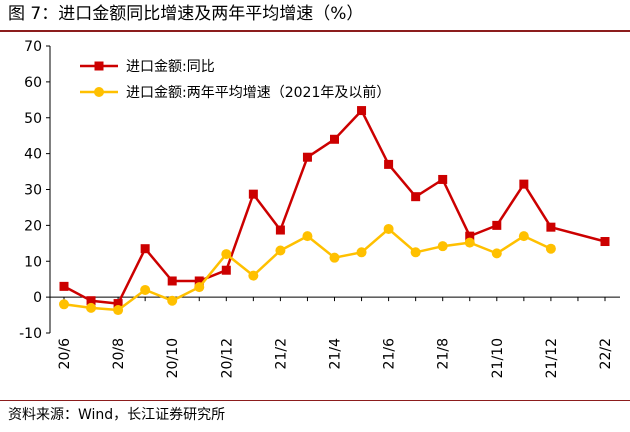  Describe the element at coordinates (33, 155) in the screenshot. I see `y-tick-label: 40` at that location.